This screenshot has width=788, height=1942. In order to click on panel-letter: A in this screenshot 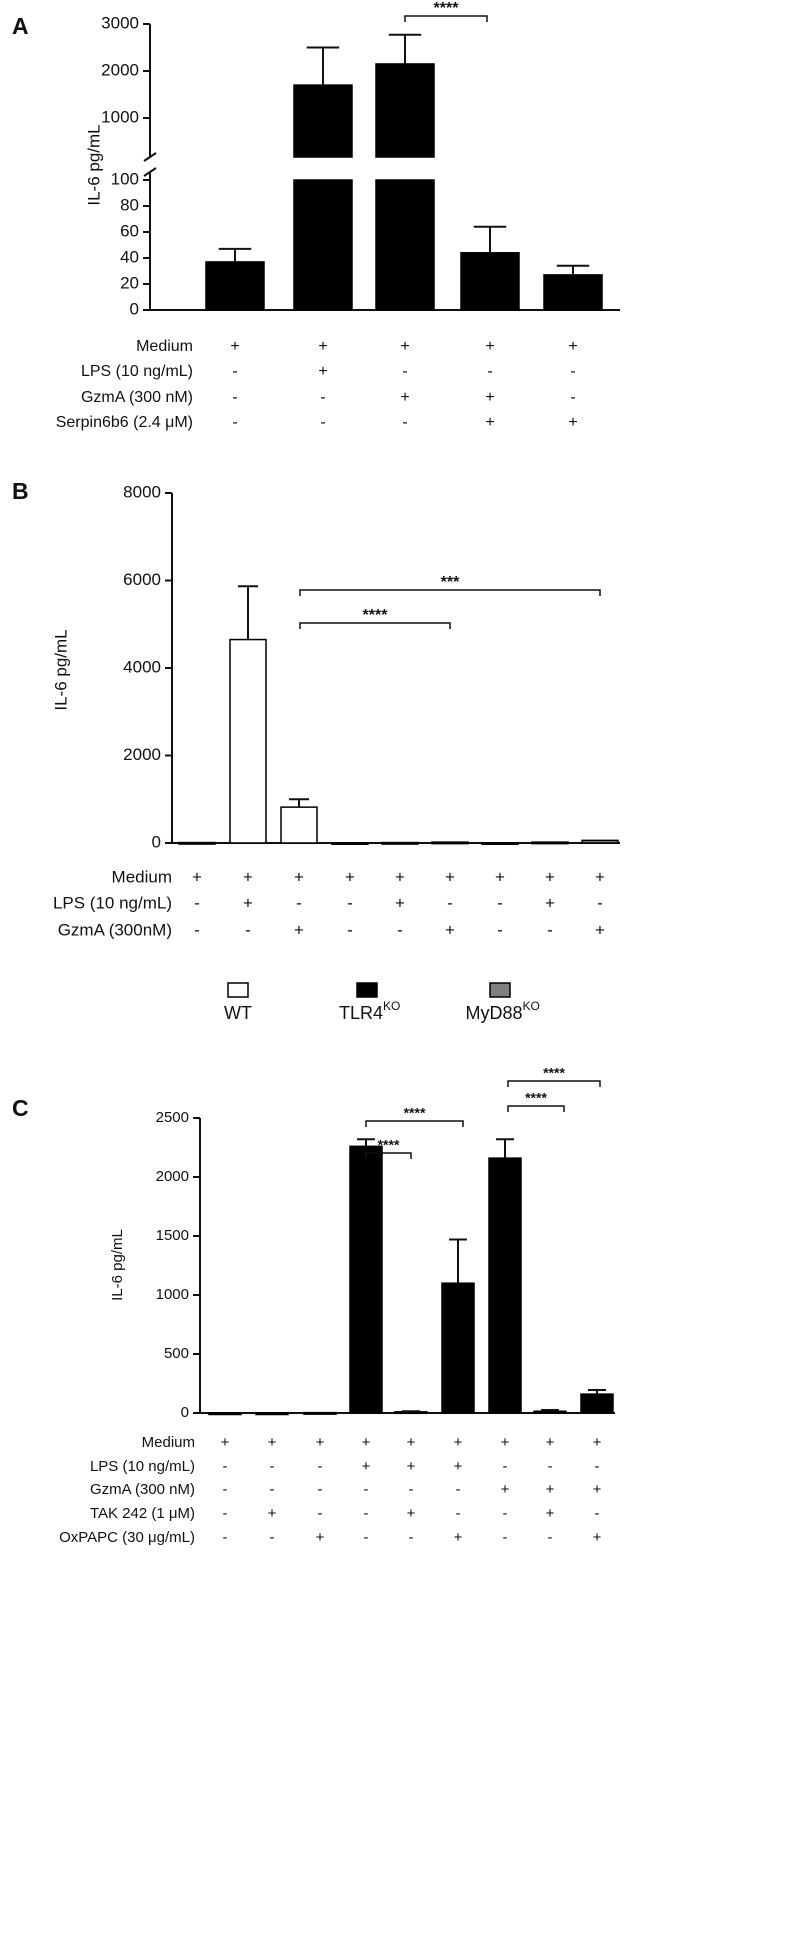, I will do `click(20, 26)`.